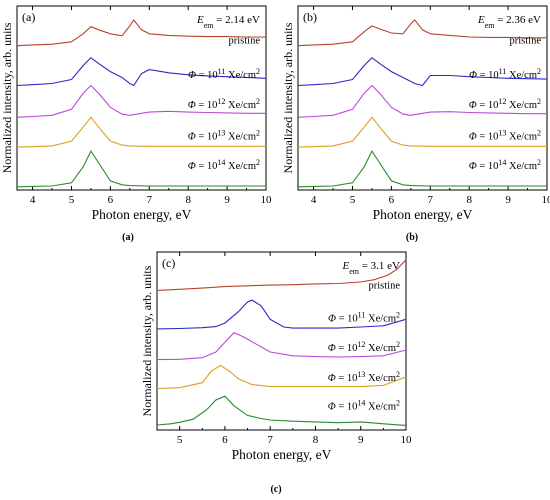 The width and height of the screenshot is (550, 500). What do you see at coordinates (412, 237) in the screenshot?
I see `panel-caption: (b)` at bounding box center [412, 237].